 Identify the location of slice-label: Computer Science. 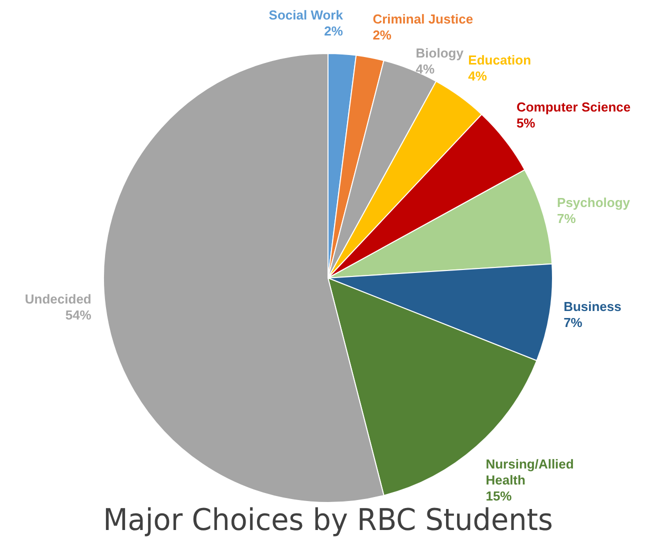
(573, 106).